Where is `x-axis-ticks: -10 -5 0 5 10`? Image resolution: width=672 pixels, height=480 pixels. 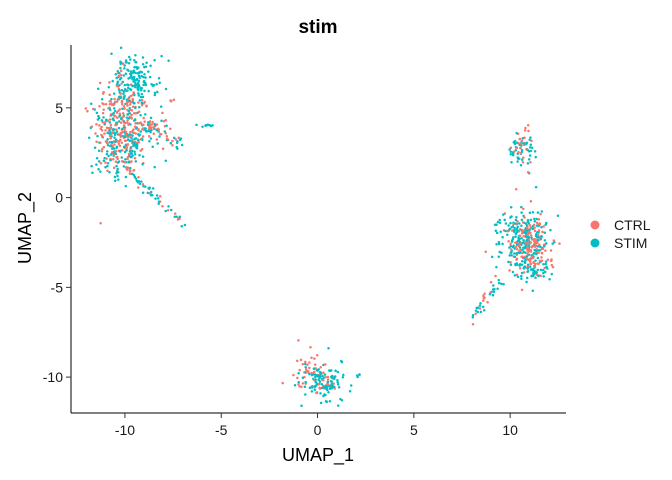 x-axis-ticks: -10 -5 0 5 10 is located at coordinates (316, 425).